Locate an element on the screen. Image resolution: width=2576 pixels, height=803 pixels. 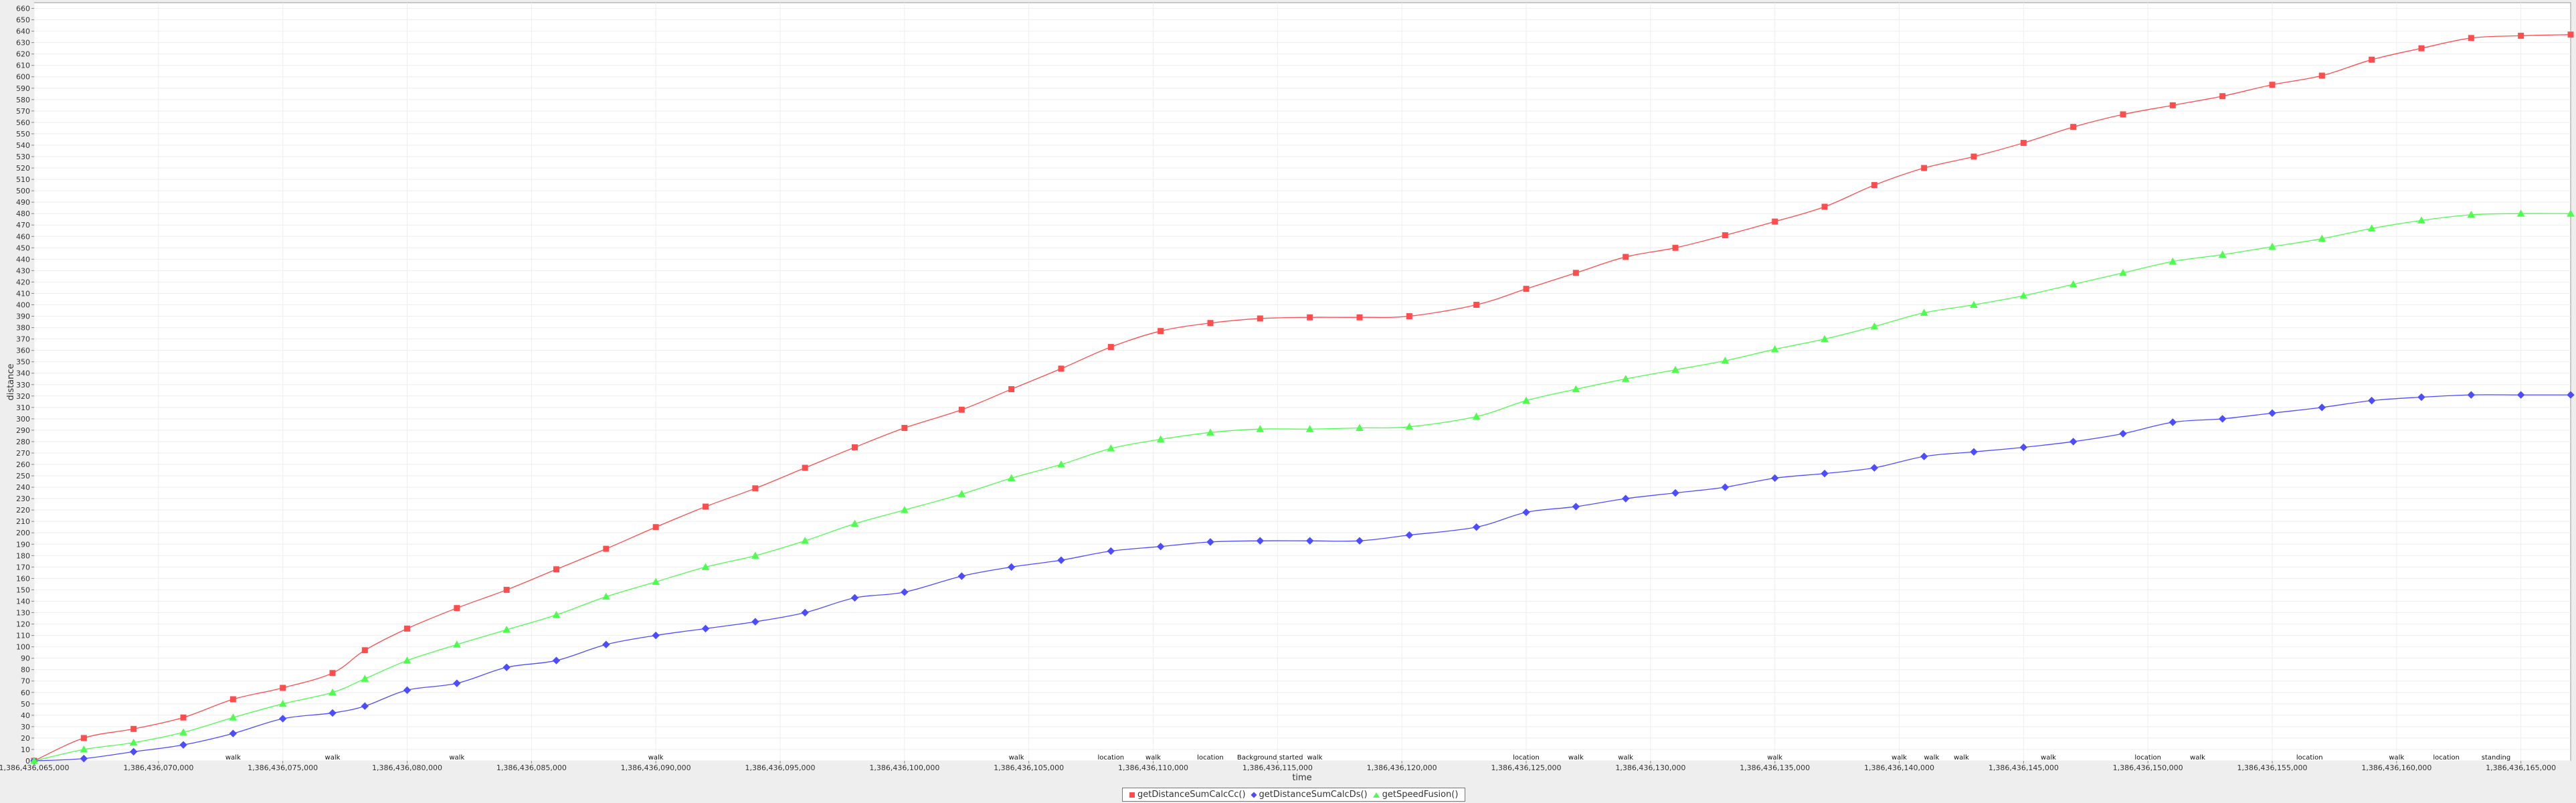
x-tick-label: 1,386,436,080,000 is located at coordinates (407, 768).